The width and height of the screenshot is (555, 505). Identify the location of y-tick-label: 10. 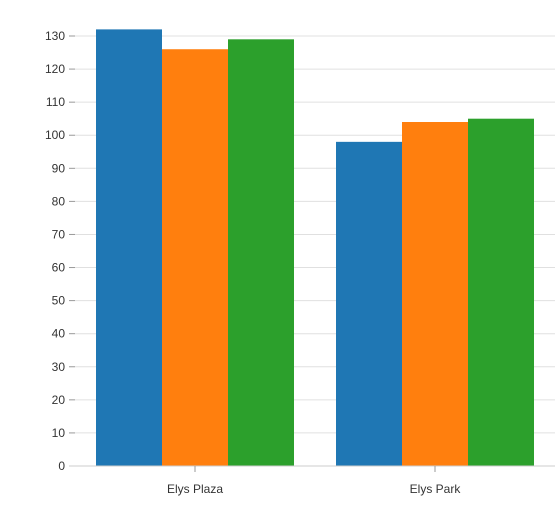
(59, 433).